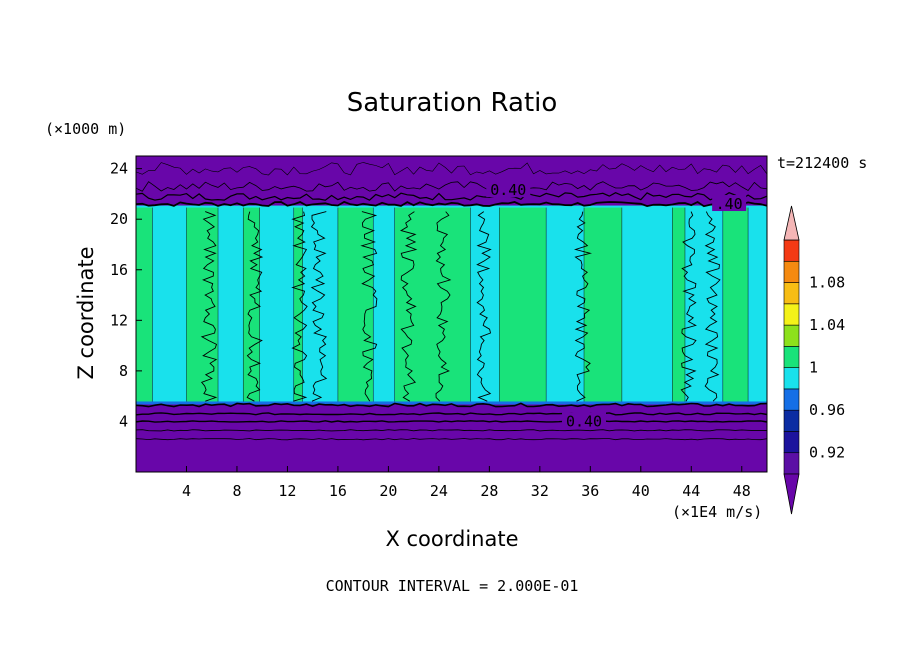 The image size is (904, 654). I want to click on x-tick-label-2: 12, so click(287, 491).